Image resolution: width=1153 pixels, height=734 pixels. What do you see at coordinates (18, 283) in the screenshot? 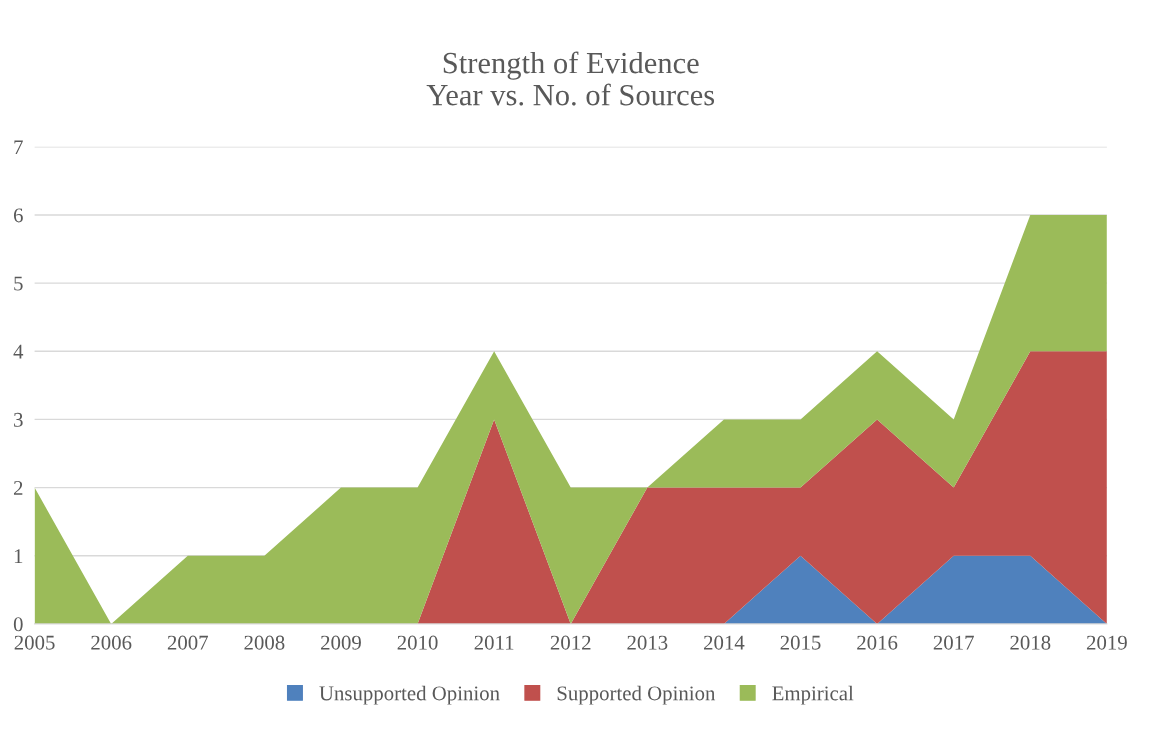
I see `y-tick-label: 5` at bounding box center [18, 283].